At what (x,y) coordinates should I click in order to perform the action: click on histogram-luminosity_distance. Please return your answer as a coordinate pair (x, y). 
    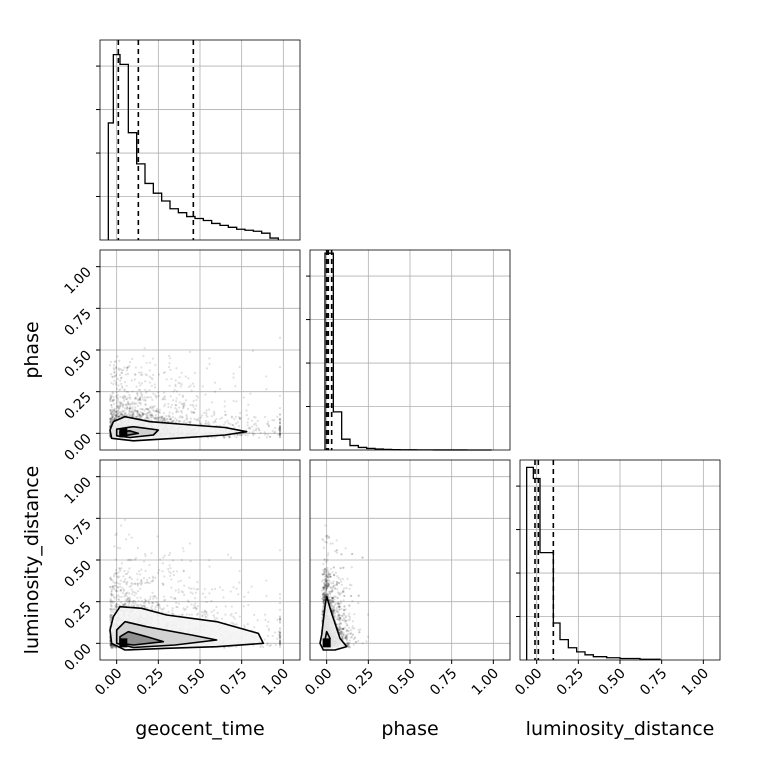
    Looking at the image, I should click on (593, 563).